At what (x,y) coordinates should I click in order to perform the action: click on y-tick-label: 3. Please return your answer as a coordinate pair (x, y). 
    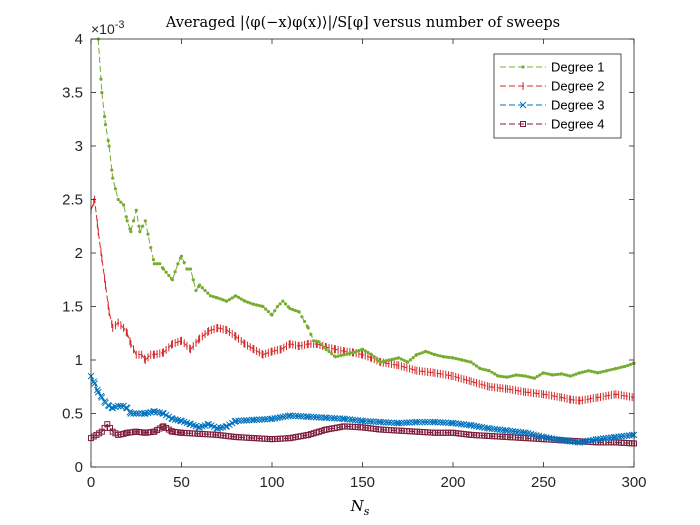
    Looking at the image, I should click on (79, 146).